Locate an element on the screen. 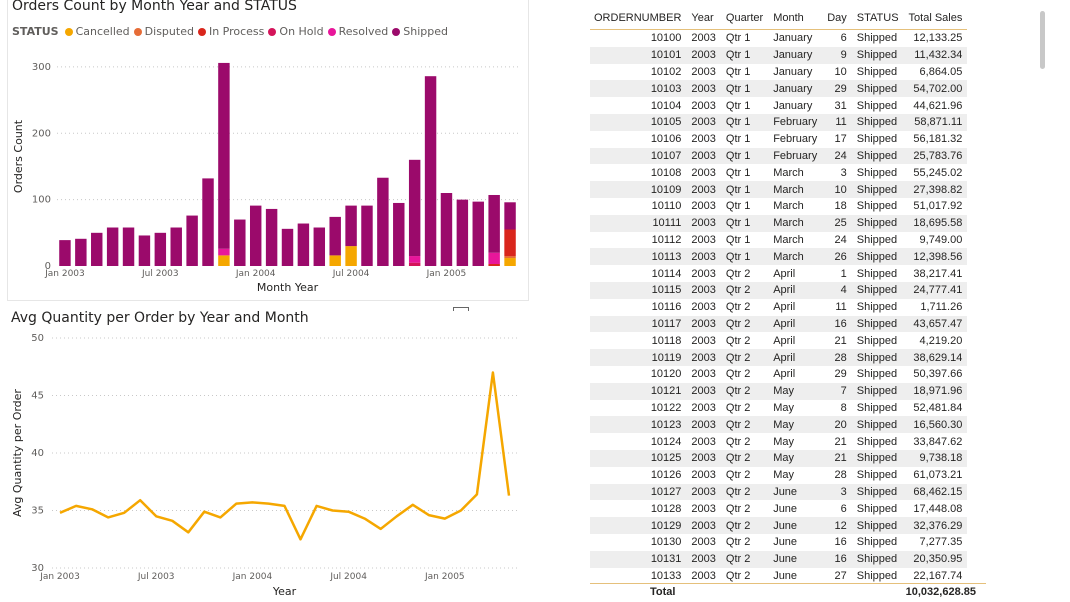 The image size is (1070, 602). column-header: Quarter is located at coordinates (744, 19).